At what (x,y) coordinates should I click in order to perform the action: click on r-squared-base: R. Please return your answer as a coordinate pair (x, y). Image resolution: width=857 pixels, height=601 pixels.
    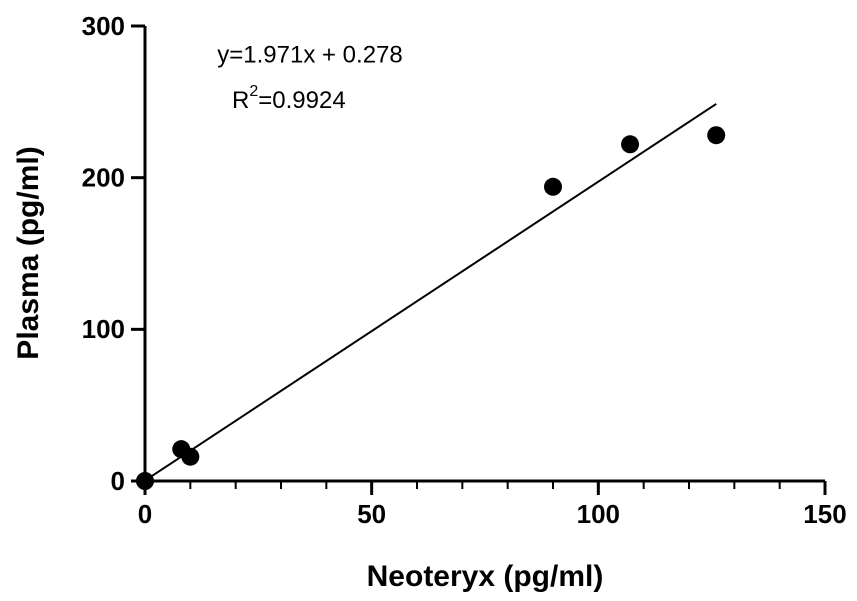
    Looking at the image, I should click on (240, 100).